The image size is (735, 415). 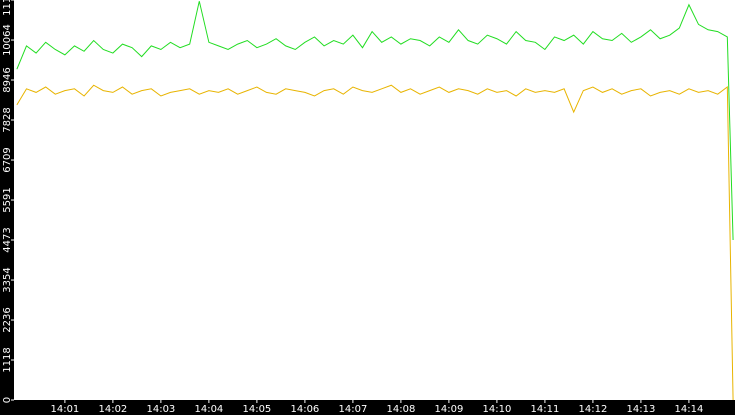 What do you see at coordinates (7, 239) in the screenshot?
I see `y-tick-label: 4473` at bounding box center [7, 239].